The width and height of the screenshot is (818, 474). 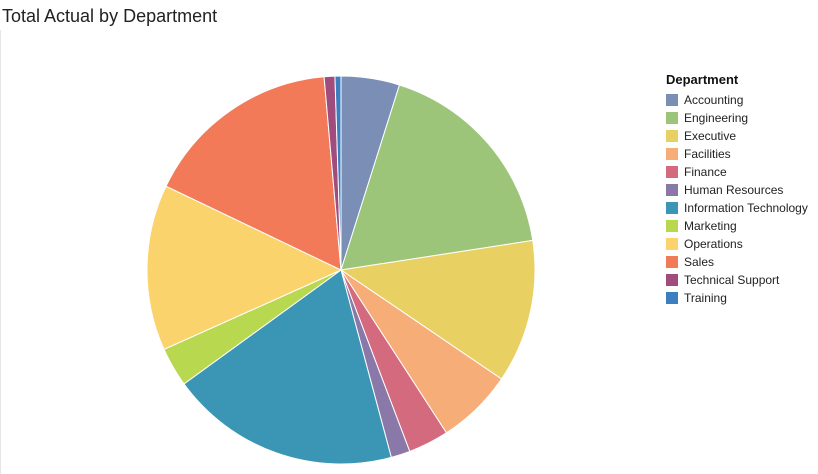 I want to click on legend-item-marketing: Marketing, so click(x=741, y=226).